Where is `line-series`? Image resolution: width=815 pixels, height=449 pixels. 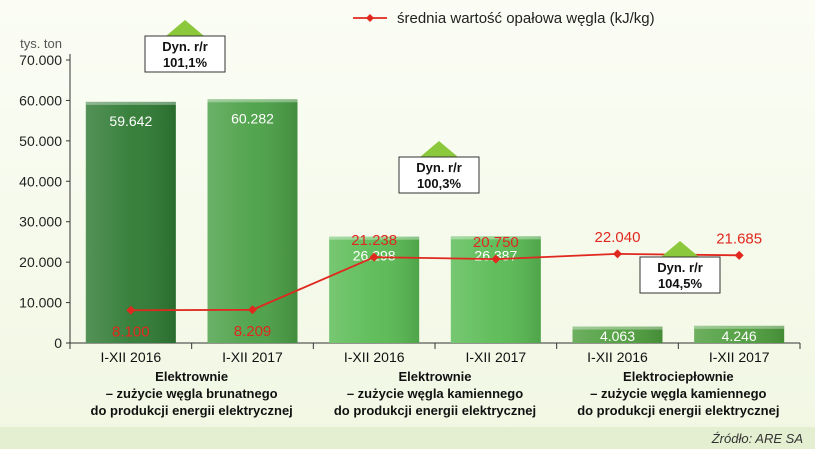
line-series is located at coordinates (435, 282).